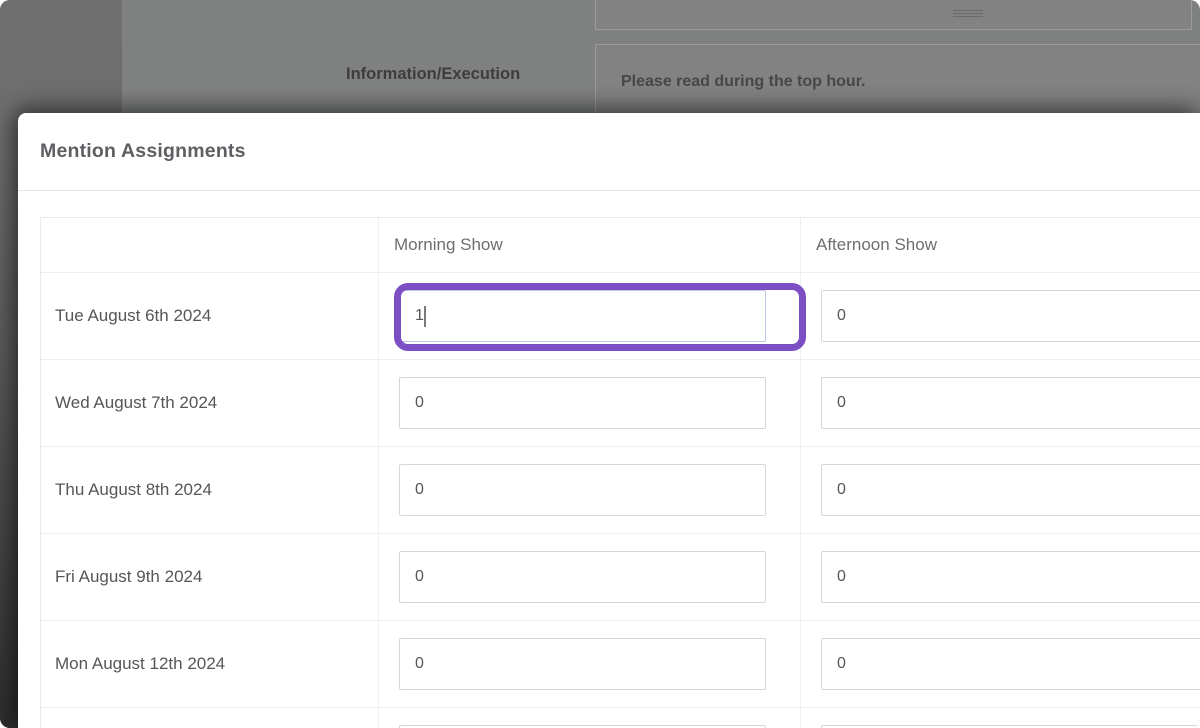 The width and height of the screenshot is (1200, 728). I want to click on row-date-label, so click(210, 718).